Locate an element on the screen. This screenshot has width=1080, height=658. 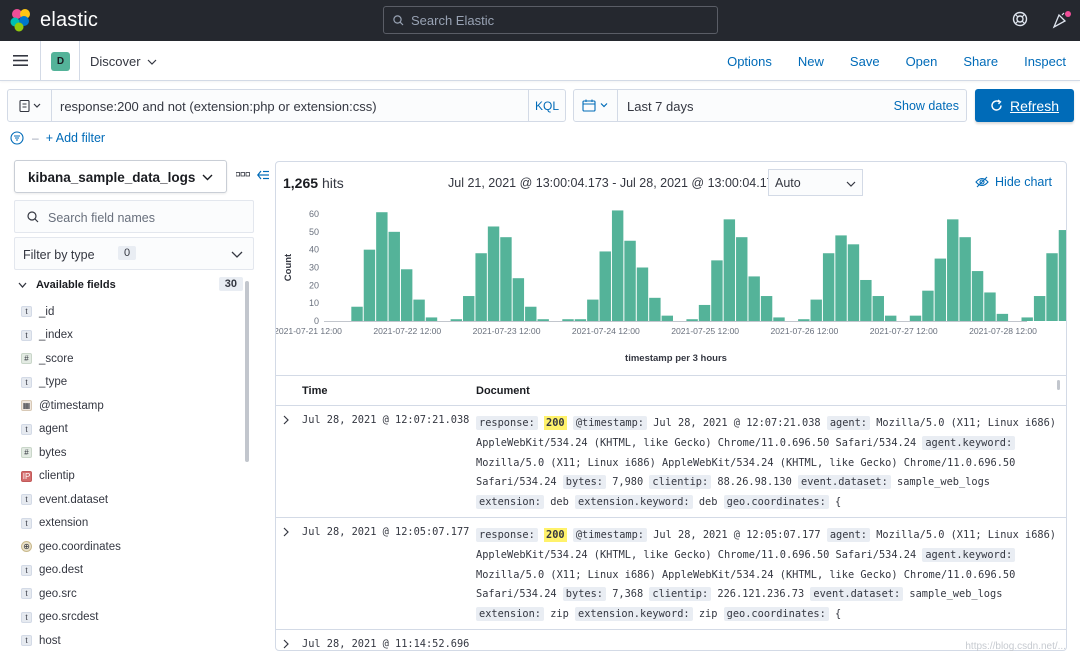
hits-count: 1,265 is located at coordinates (301, 183).